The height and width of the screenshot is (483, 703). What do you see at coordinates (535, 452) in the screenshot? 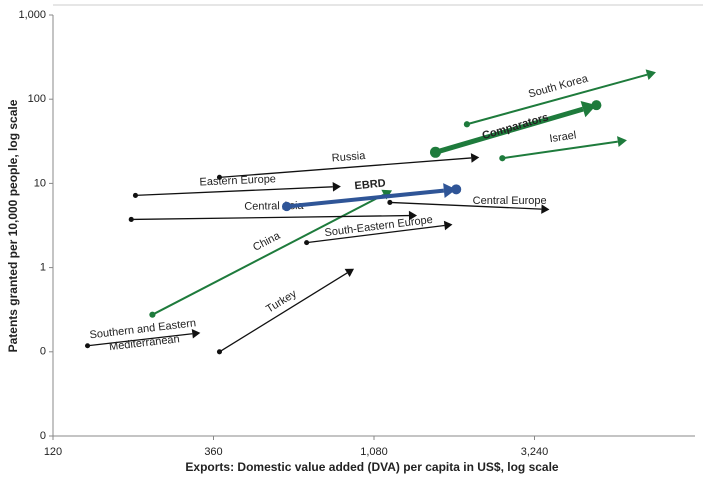
I see `x-tick-label: 3,240` at bounding box center [535, 452].